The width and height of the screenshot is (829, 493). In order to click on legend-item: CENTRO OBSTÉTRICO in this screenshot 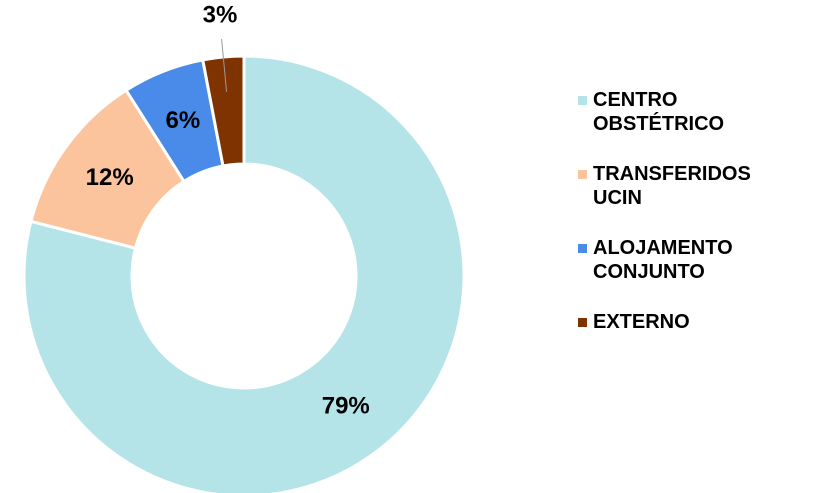, I will do `click(698, 112)`.